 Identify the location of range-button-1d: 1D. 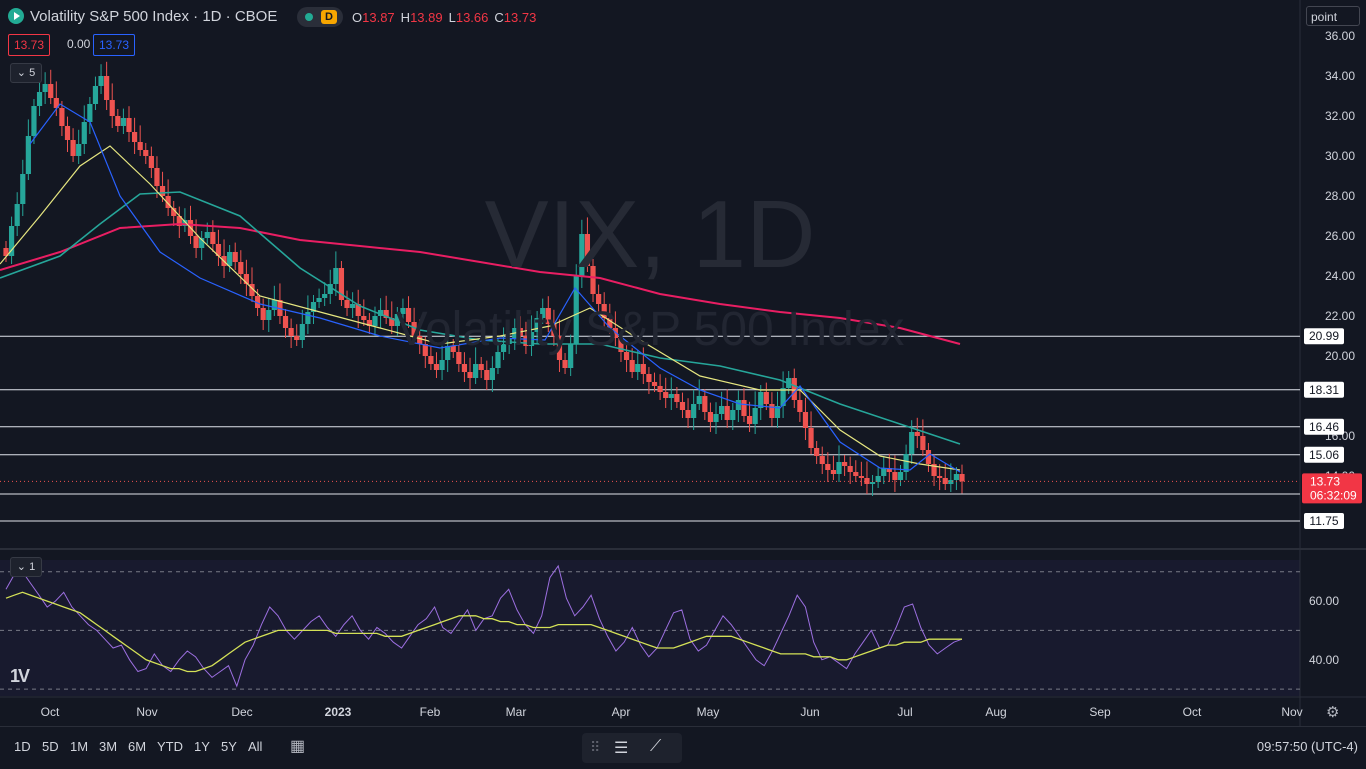
(22, 746).